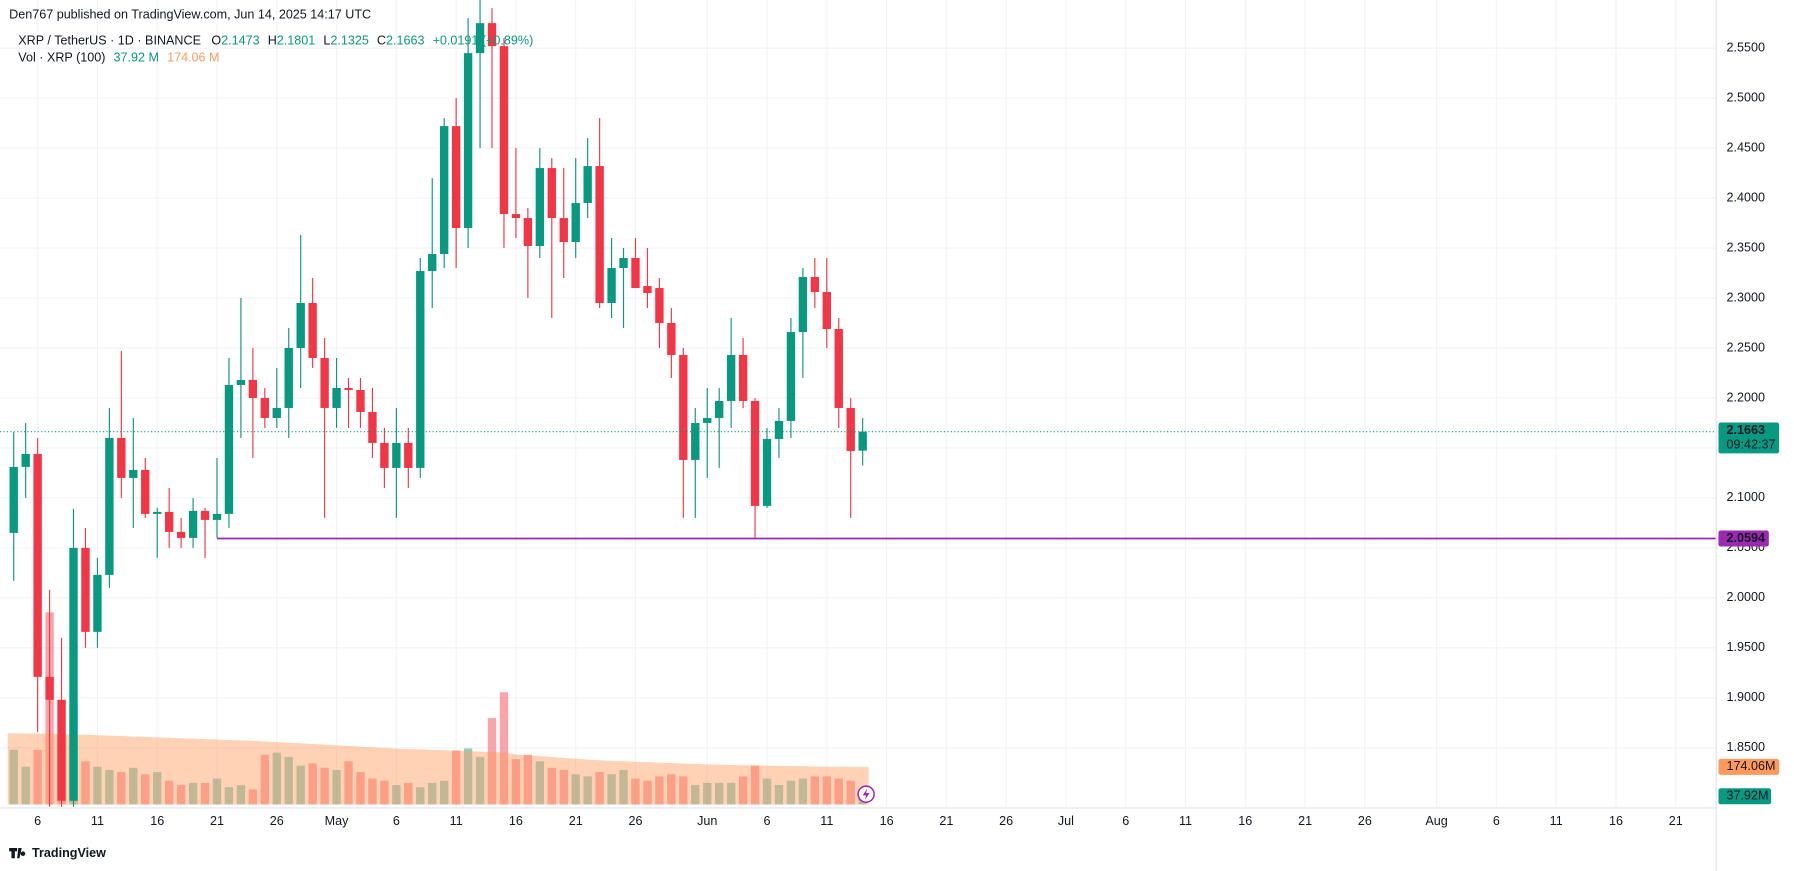 The height and width of the screenshot is (871, 1794). I want to click on open-value: 2.1473, so click(240, 41).